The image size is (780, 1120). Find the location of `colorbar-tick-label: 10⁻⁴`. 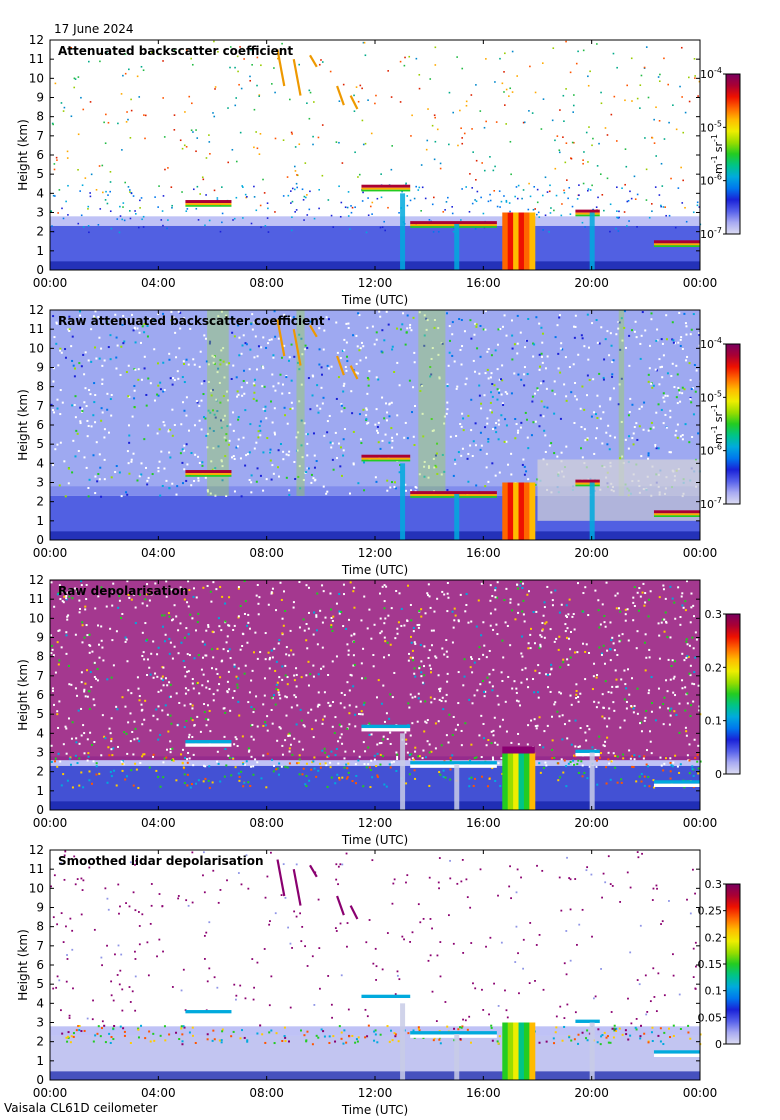

colorbar-tick-label: 10⁻⁴ is located at coordinates (711, 73).